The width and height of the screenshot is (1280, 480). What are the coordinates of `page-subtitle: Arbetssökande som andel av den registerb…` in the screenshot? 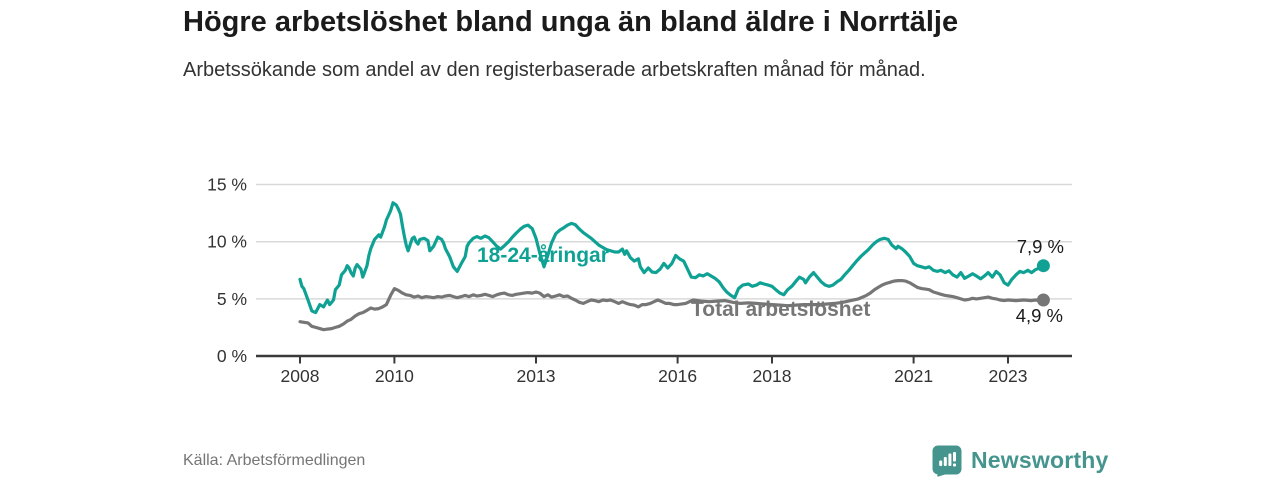 It's located at (554, 69).